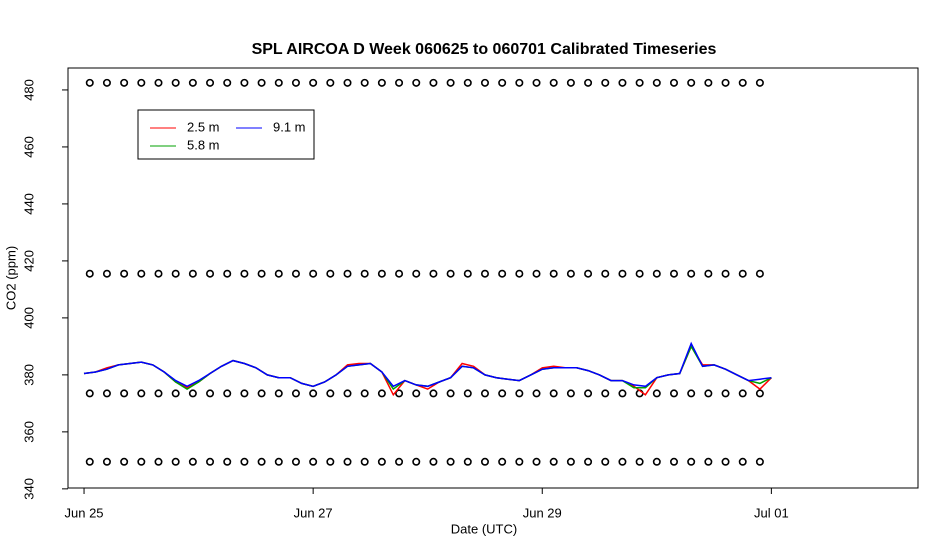  What do you see at coordinates (28, 318) in the screenshot?
I see `y-tick-label: 400` at bounding box center [28, 318].